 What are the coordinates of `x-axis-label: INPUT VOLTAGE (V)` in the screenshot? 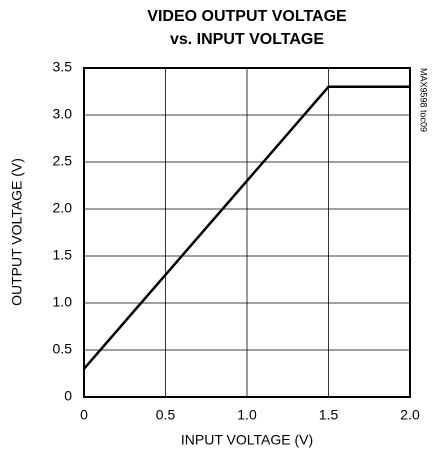 It's located at (247, 440).